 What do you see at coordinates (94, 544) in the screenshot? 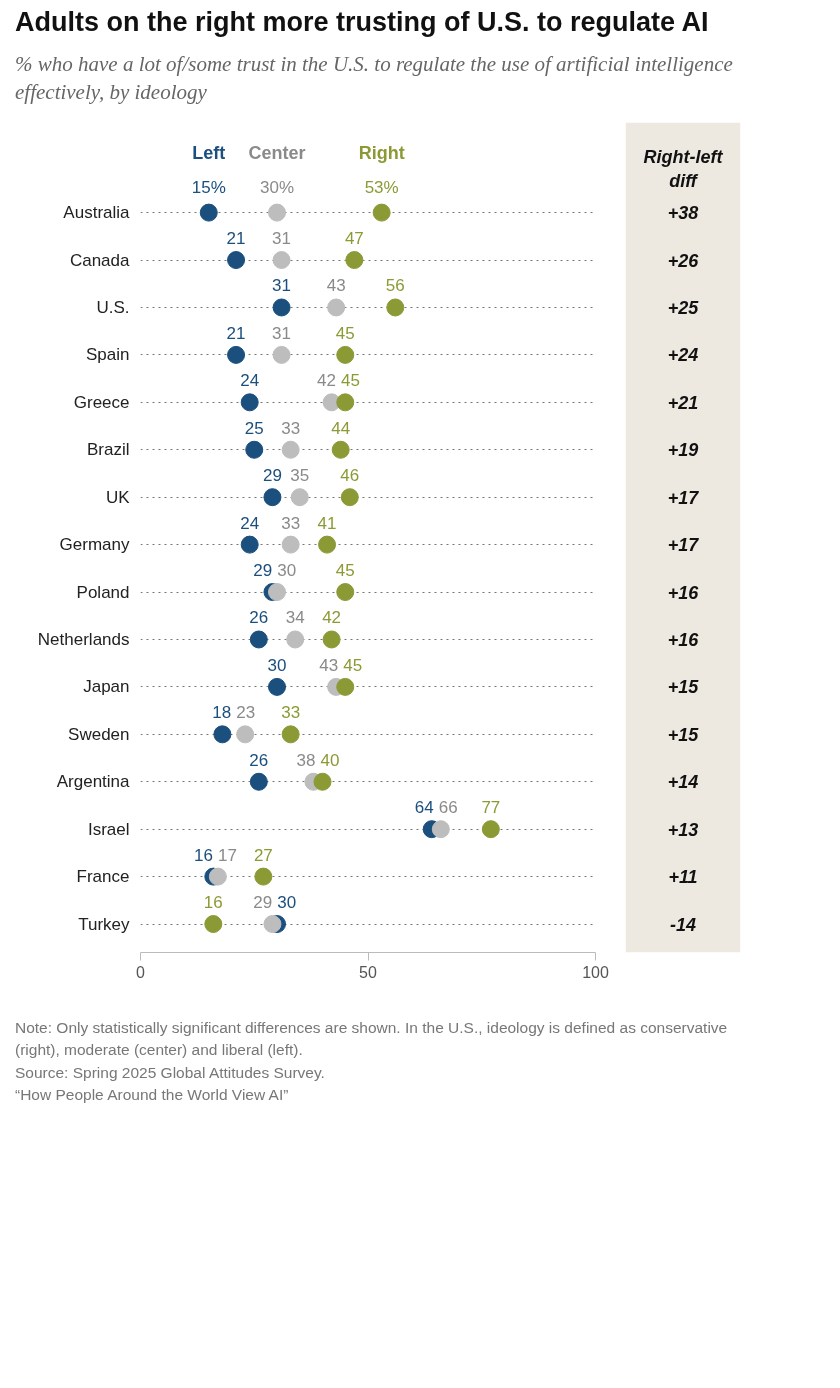
I see `y-tick-label: Germany` at bounding box center [94, 544].